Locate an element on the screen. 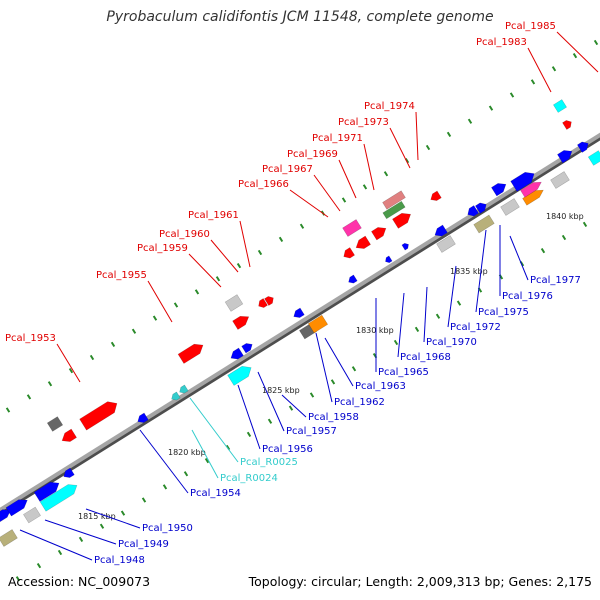  gene-label: Pcal_1948 is located at coordinates (119, 560).